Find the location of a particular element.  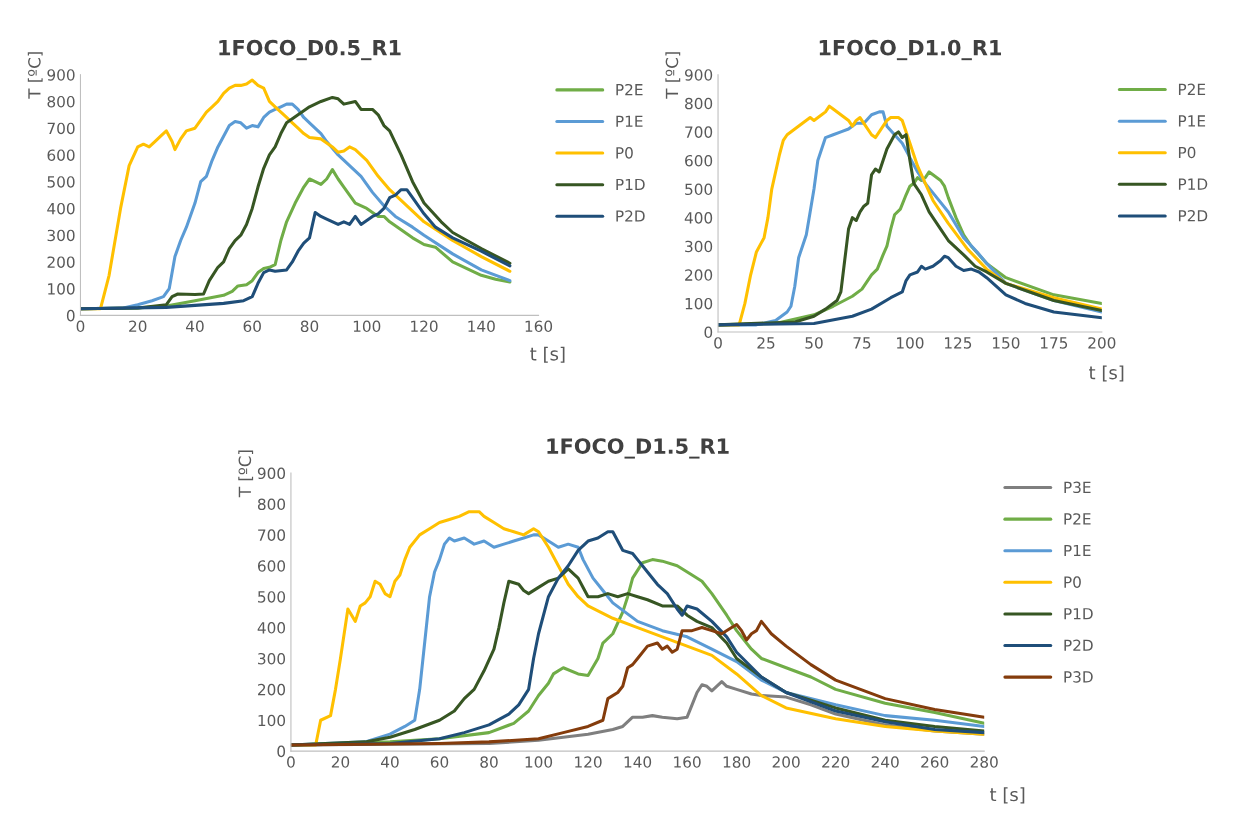

chart-title: 1FOCO_D1.5_R1 is located at coordinates (638, 448).